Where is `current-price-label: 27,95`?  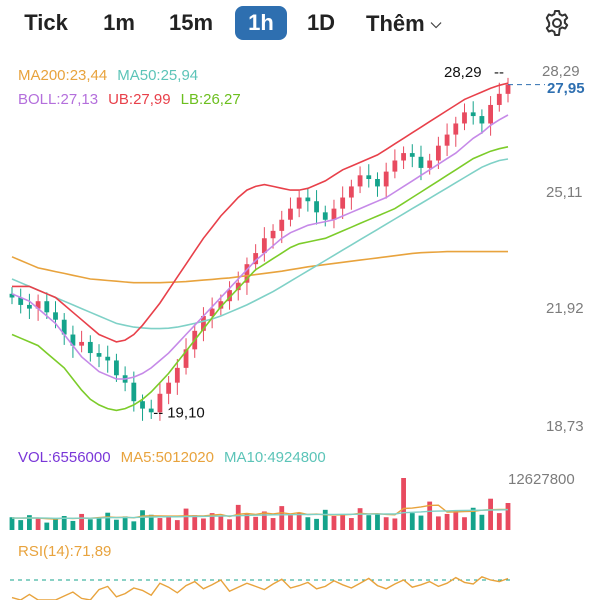 current-price-label: 27,95 is located at coordinates (566, 88).